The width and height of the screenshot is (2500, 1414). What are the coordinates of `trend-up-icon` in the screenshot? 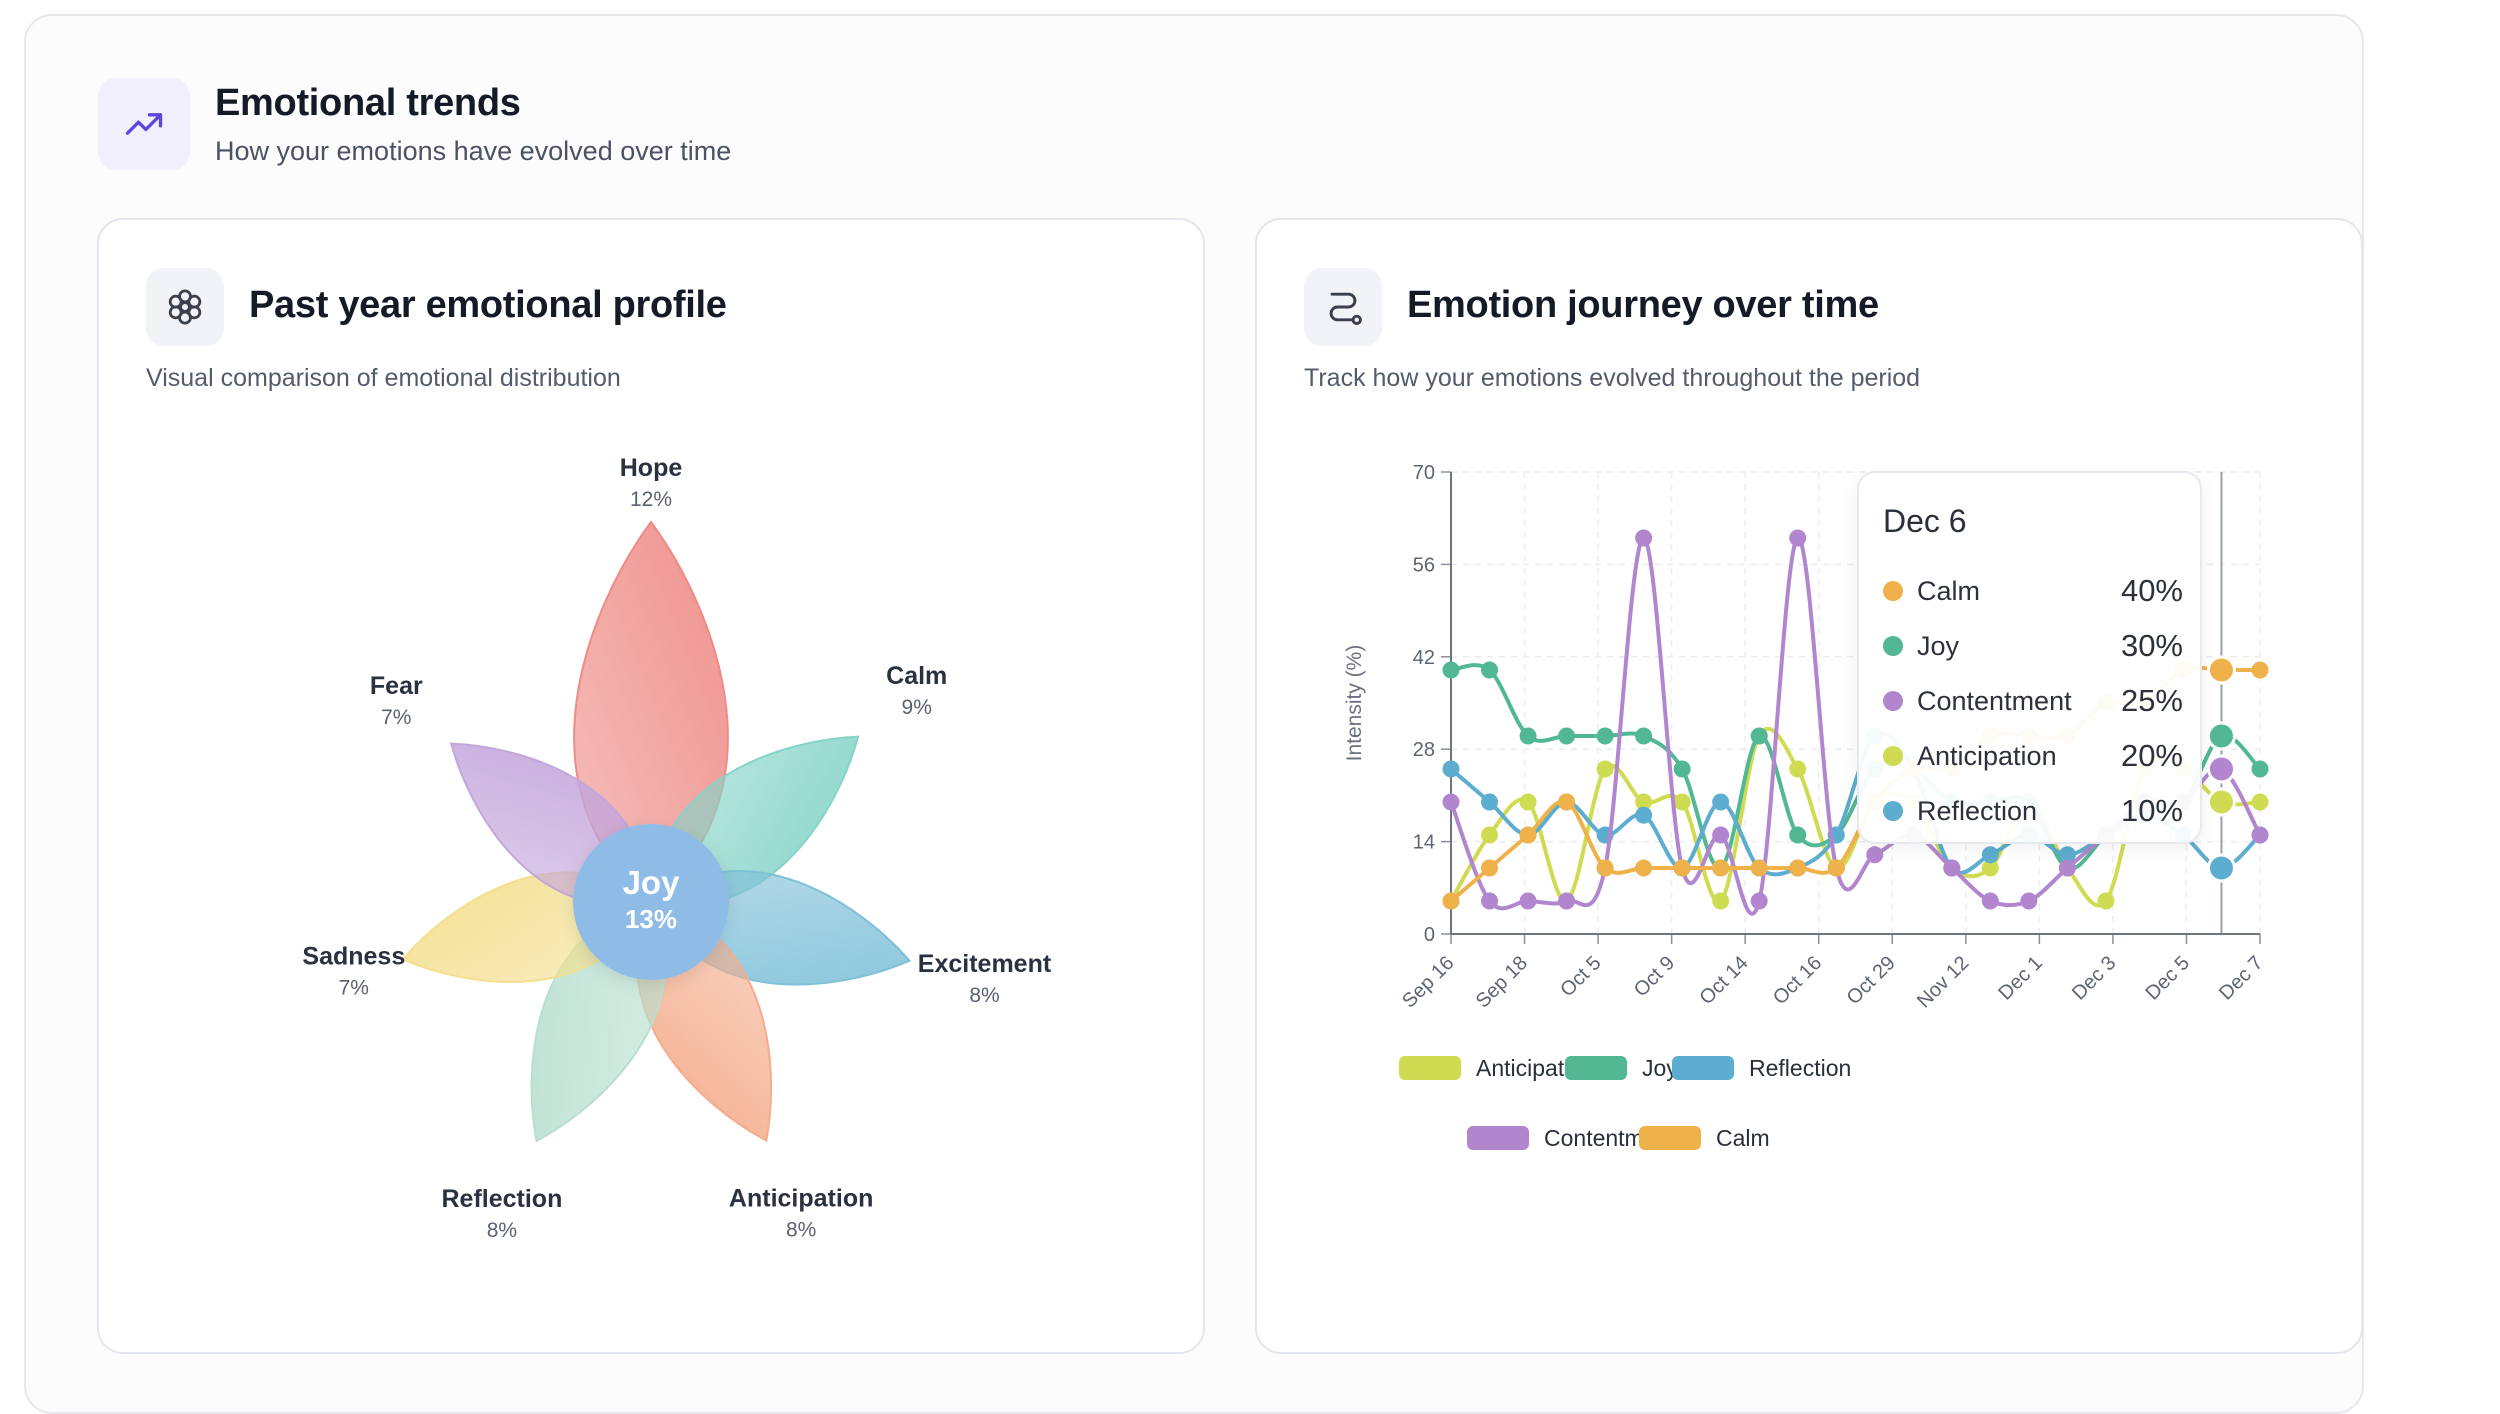 It's located at (144, 124).